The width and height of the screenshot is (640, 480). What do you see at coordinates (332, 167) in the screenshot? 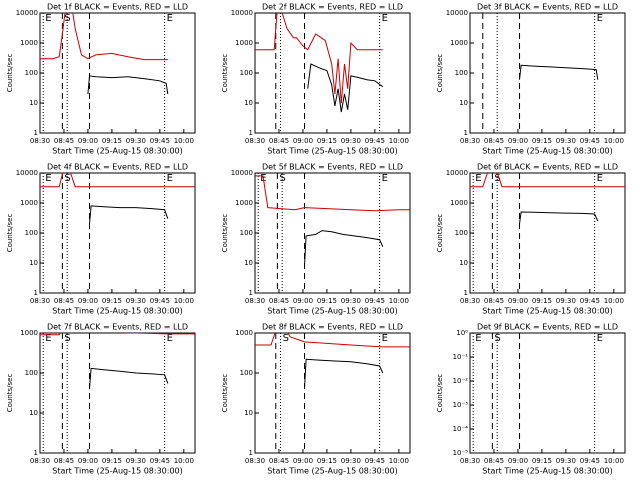
I see `chart-title: Det 5f BLACK = Events, RED = LLD` at bounding box center [332, 167].